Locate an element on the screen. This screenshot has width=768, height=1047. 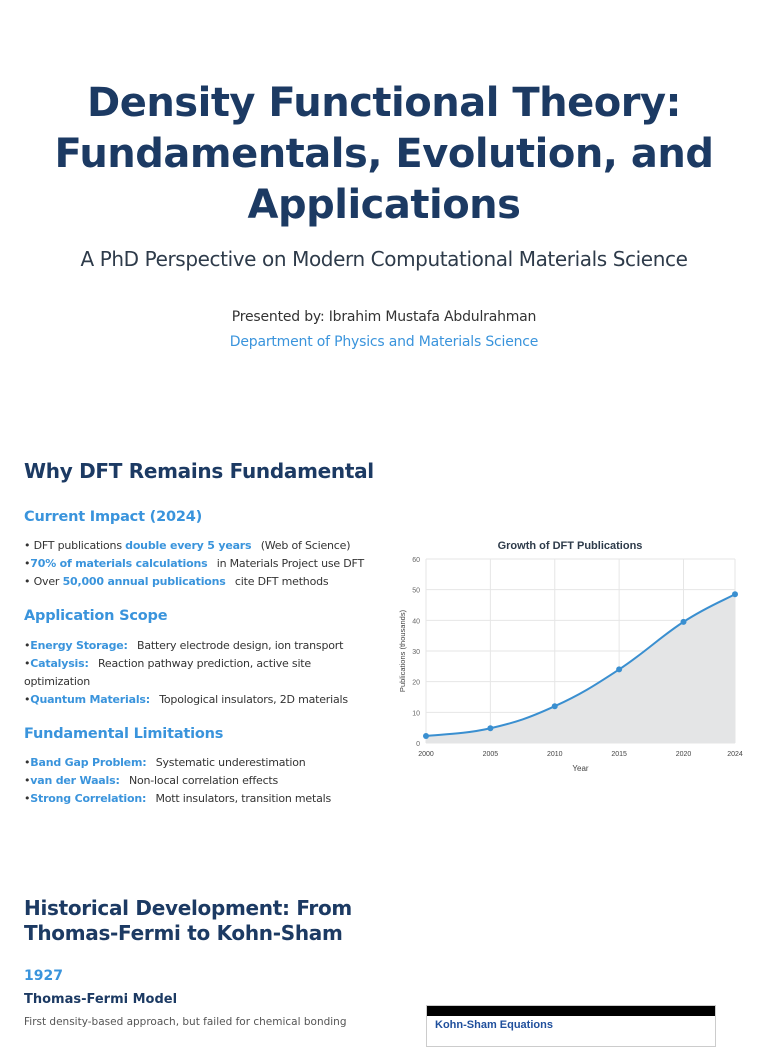
y-tick-label: 30 is located at coordinates (416, 652).